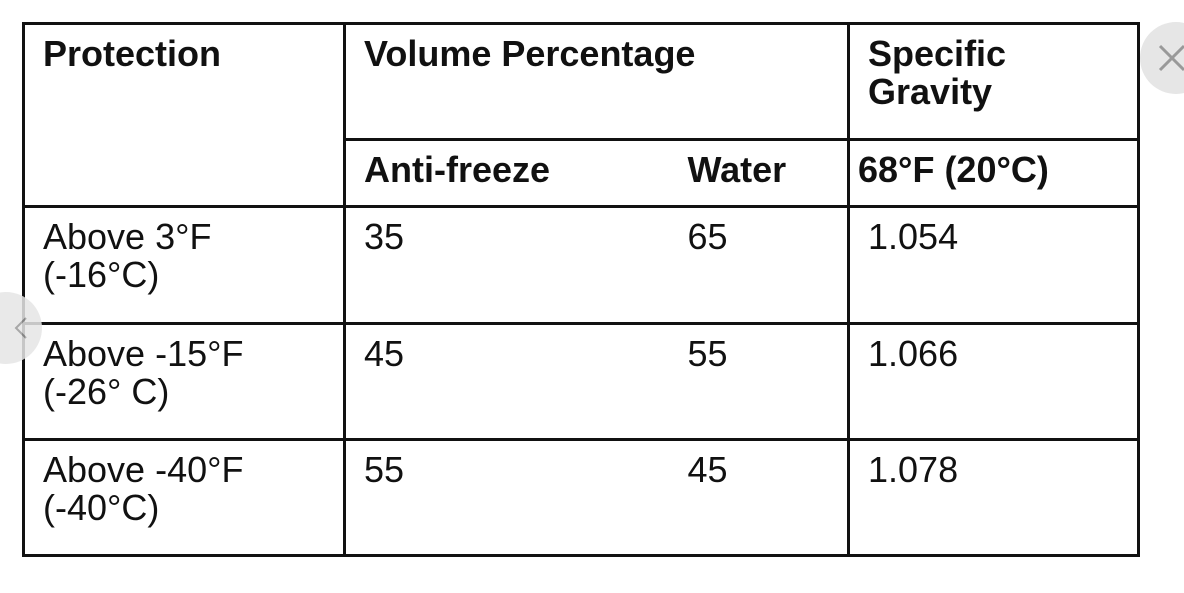 This screenshot has height=593, width=1184. What do you see at coordinates (143, 372) in the screenshot?
I see `cell-text: Above -15°F (-26° C)` at bounding box center [143, 372].